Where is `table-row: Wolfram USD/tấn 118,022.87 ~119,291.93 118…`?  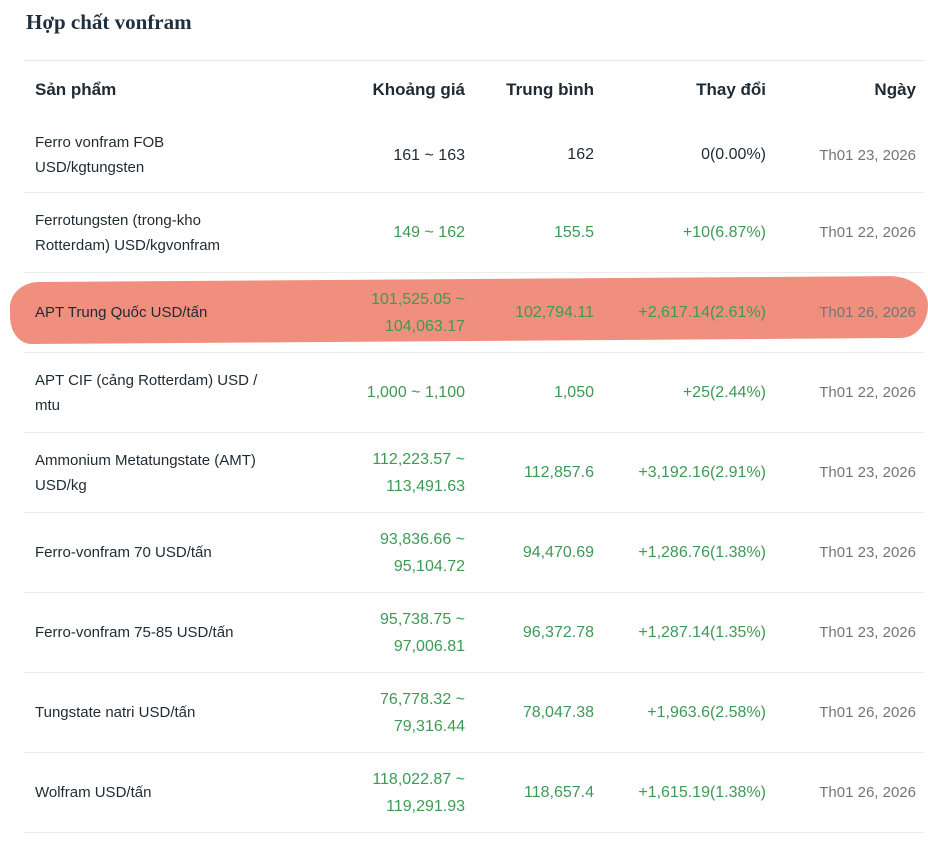
table-row: Wolfram USD/tấn 118,022.87 ~119,291.93 118… is located at coordinates (474, 793).